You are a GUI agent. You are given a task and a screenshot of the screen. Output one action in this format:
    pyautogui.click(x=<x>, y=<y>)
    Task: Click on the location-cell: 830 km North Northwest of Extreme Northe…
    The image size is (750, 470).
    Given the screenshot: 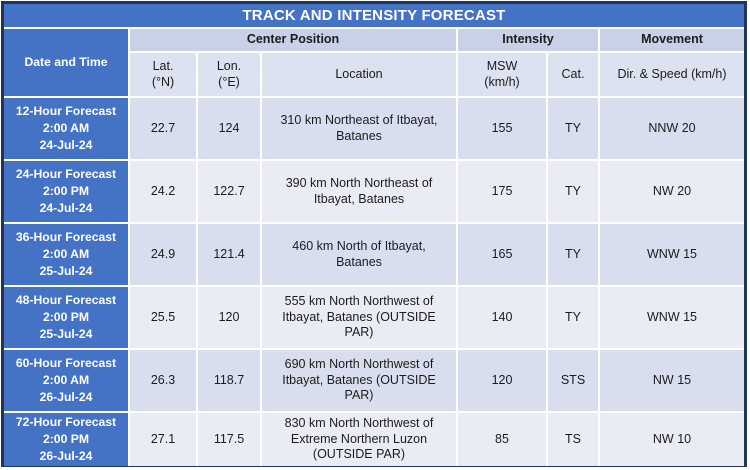 What is the action you would take?
    pyautogui.click(x=359, y=440)
    